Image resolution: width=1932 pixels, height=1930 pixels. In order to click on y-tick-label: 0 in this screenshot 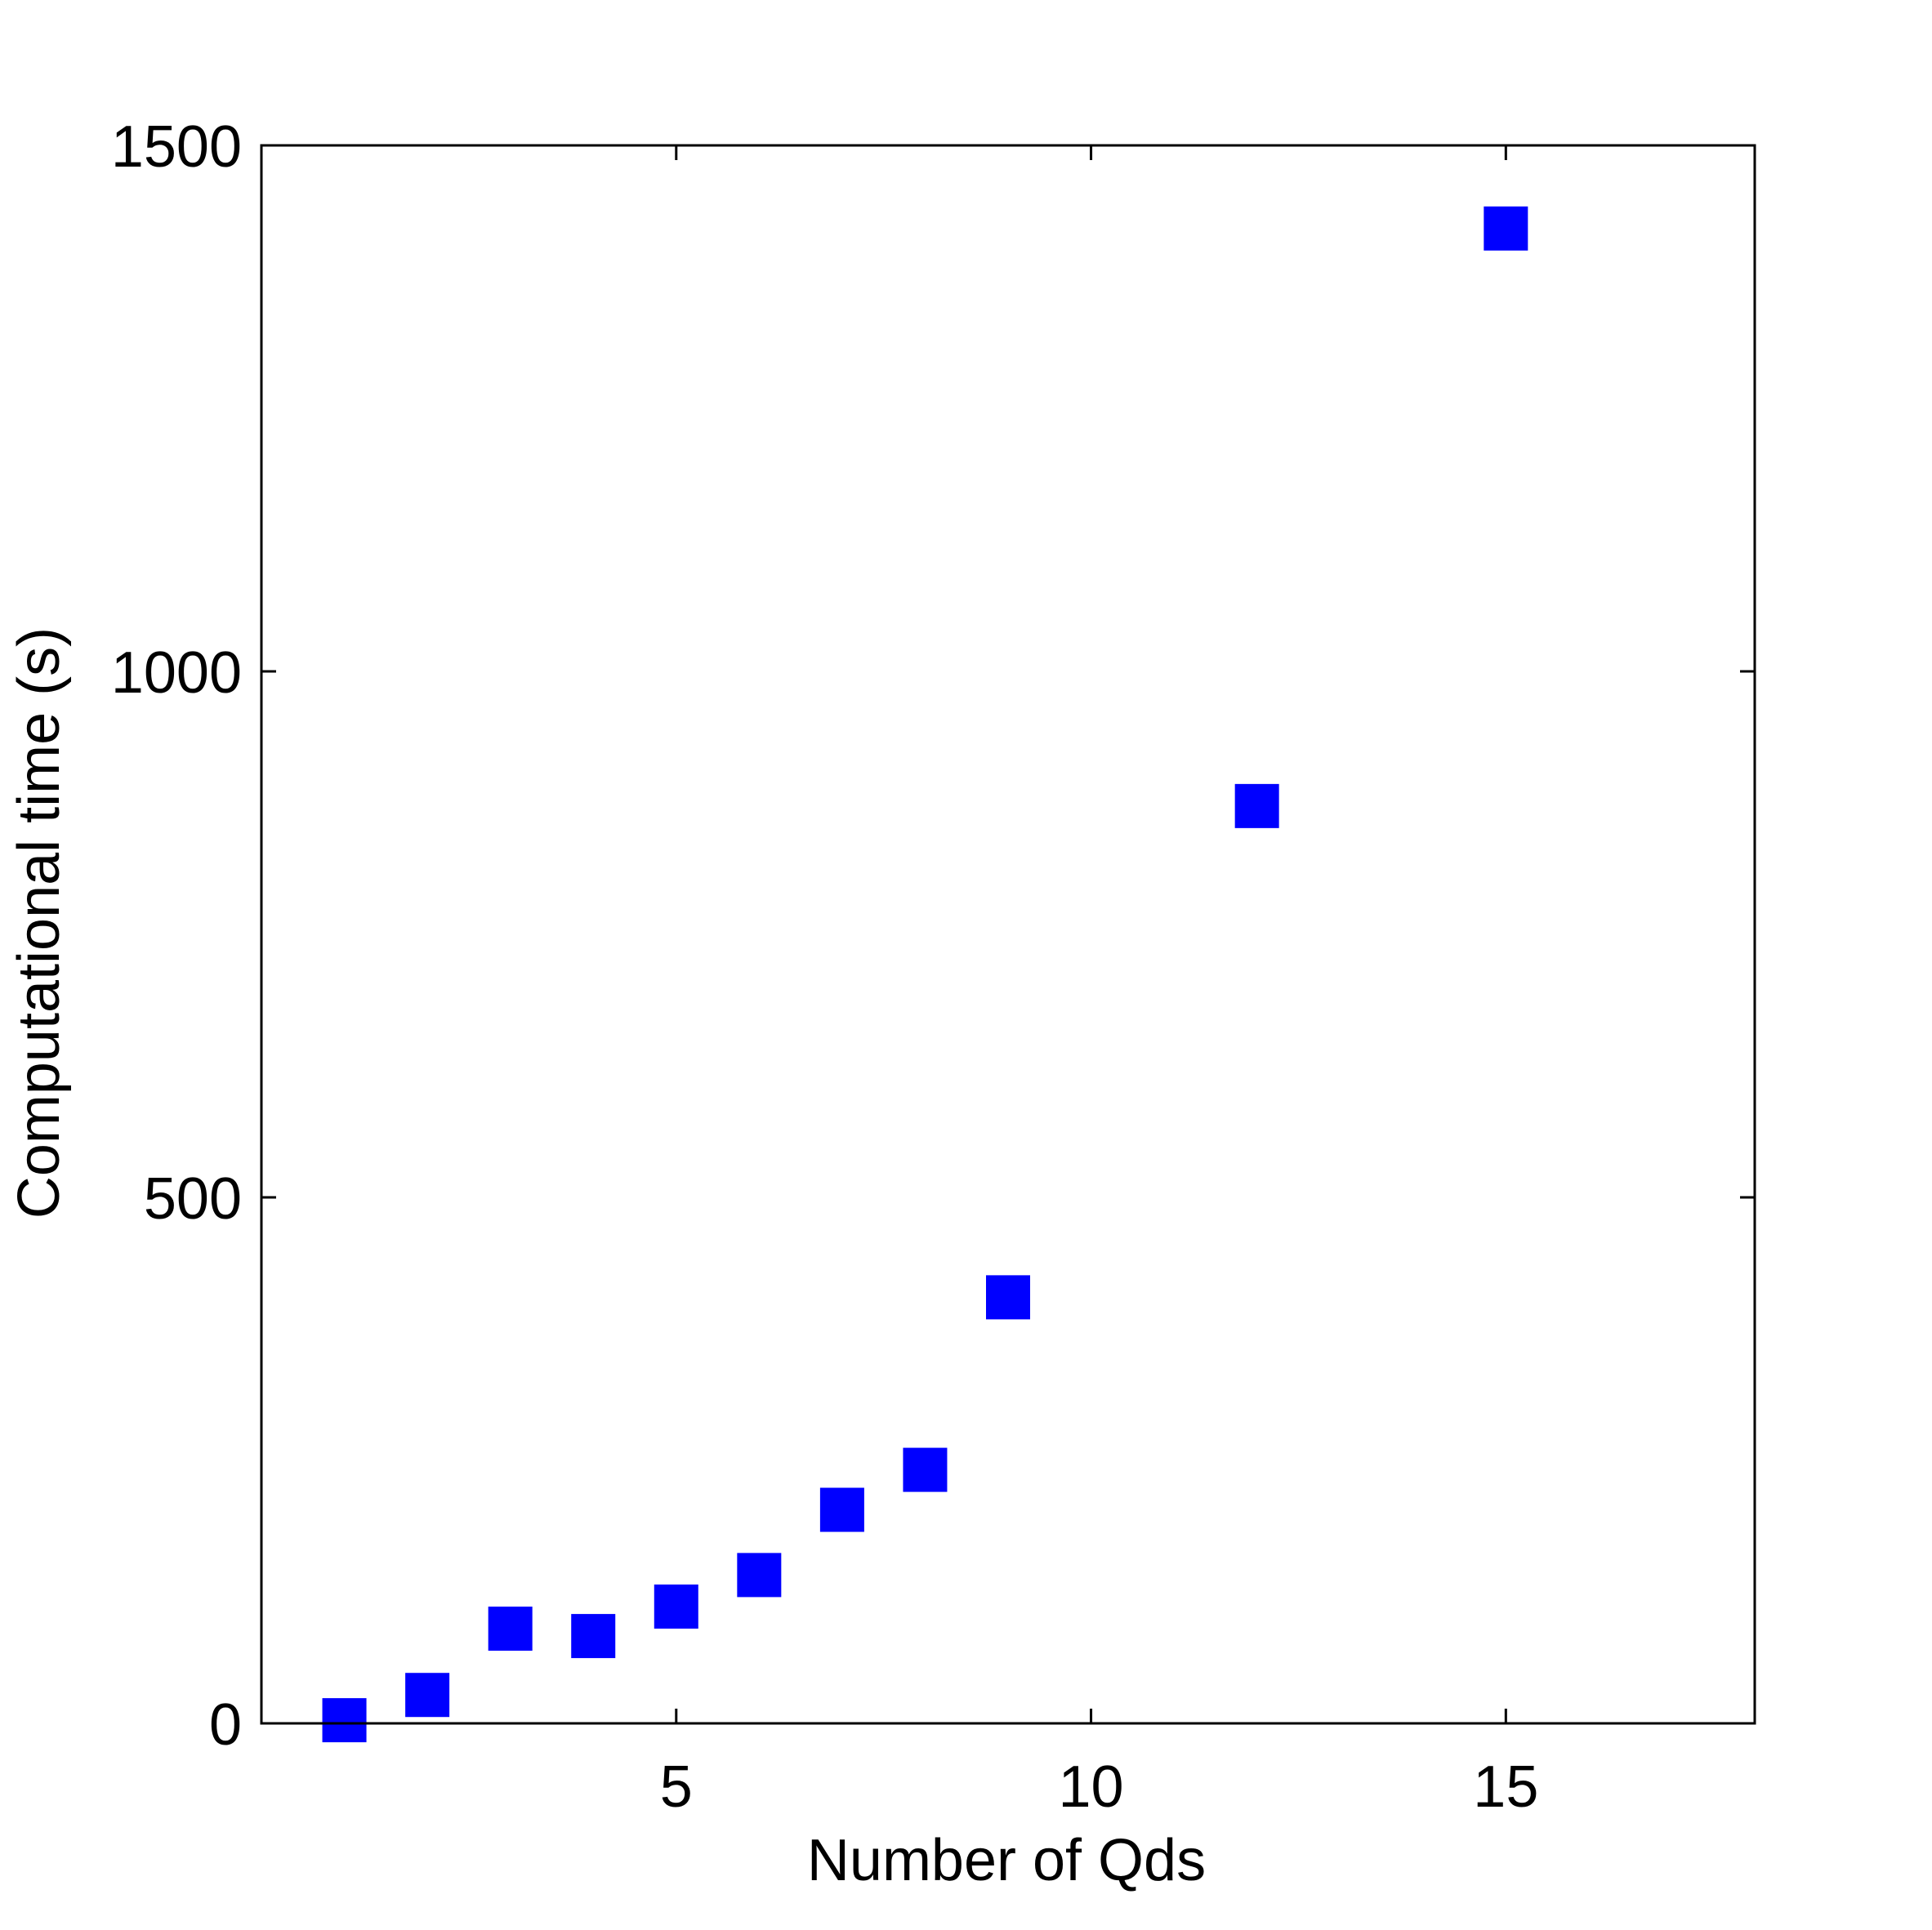, I will do `click(226, 1725)`.